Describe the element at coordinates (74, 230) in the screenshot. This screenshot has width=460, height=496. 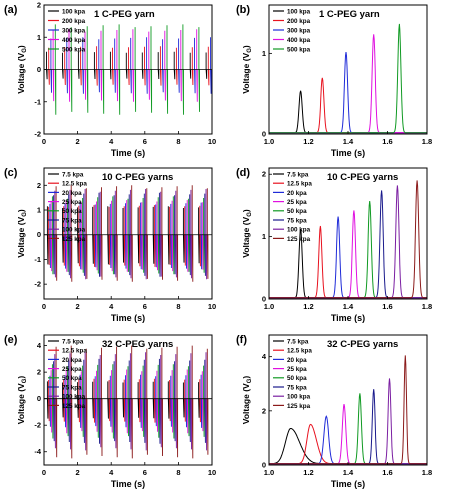
I see `legend-label-c-6: 100 kpa` at that location.